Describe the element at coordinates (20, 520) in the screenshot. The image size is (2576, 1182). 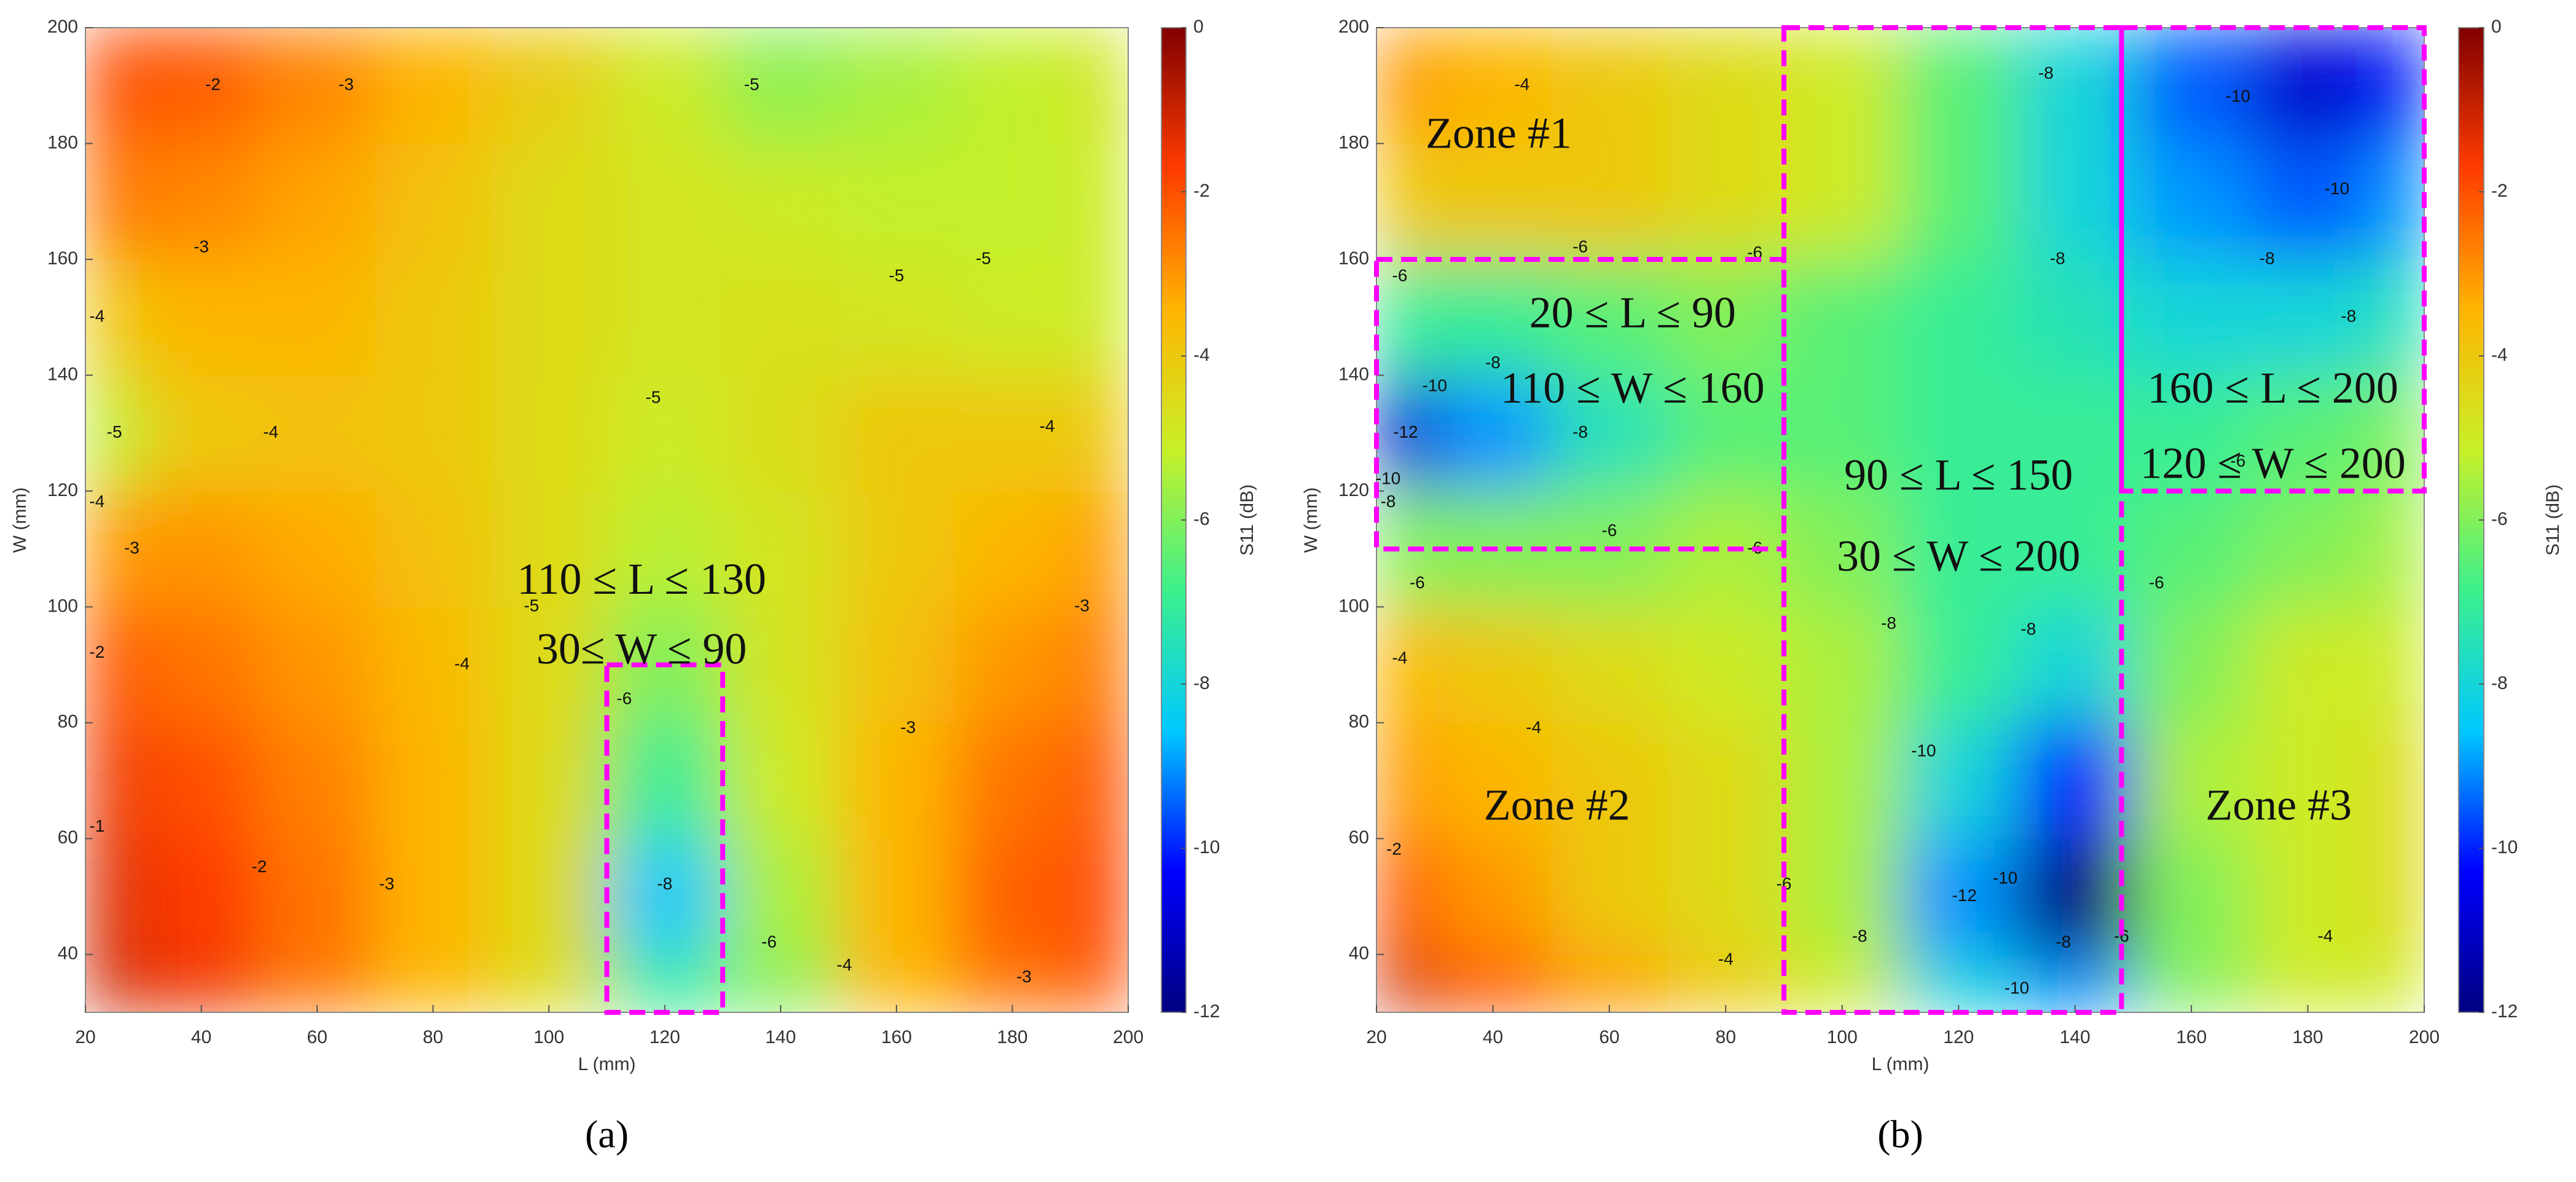
I see `y-axis-label: W (mm)` at that location.